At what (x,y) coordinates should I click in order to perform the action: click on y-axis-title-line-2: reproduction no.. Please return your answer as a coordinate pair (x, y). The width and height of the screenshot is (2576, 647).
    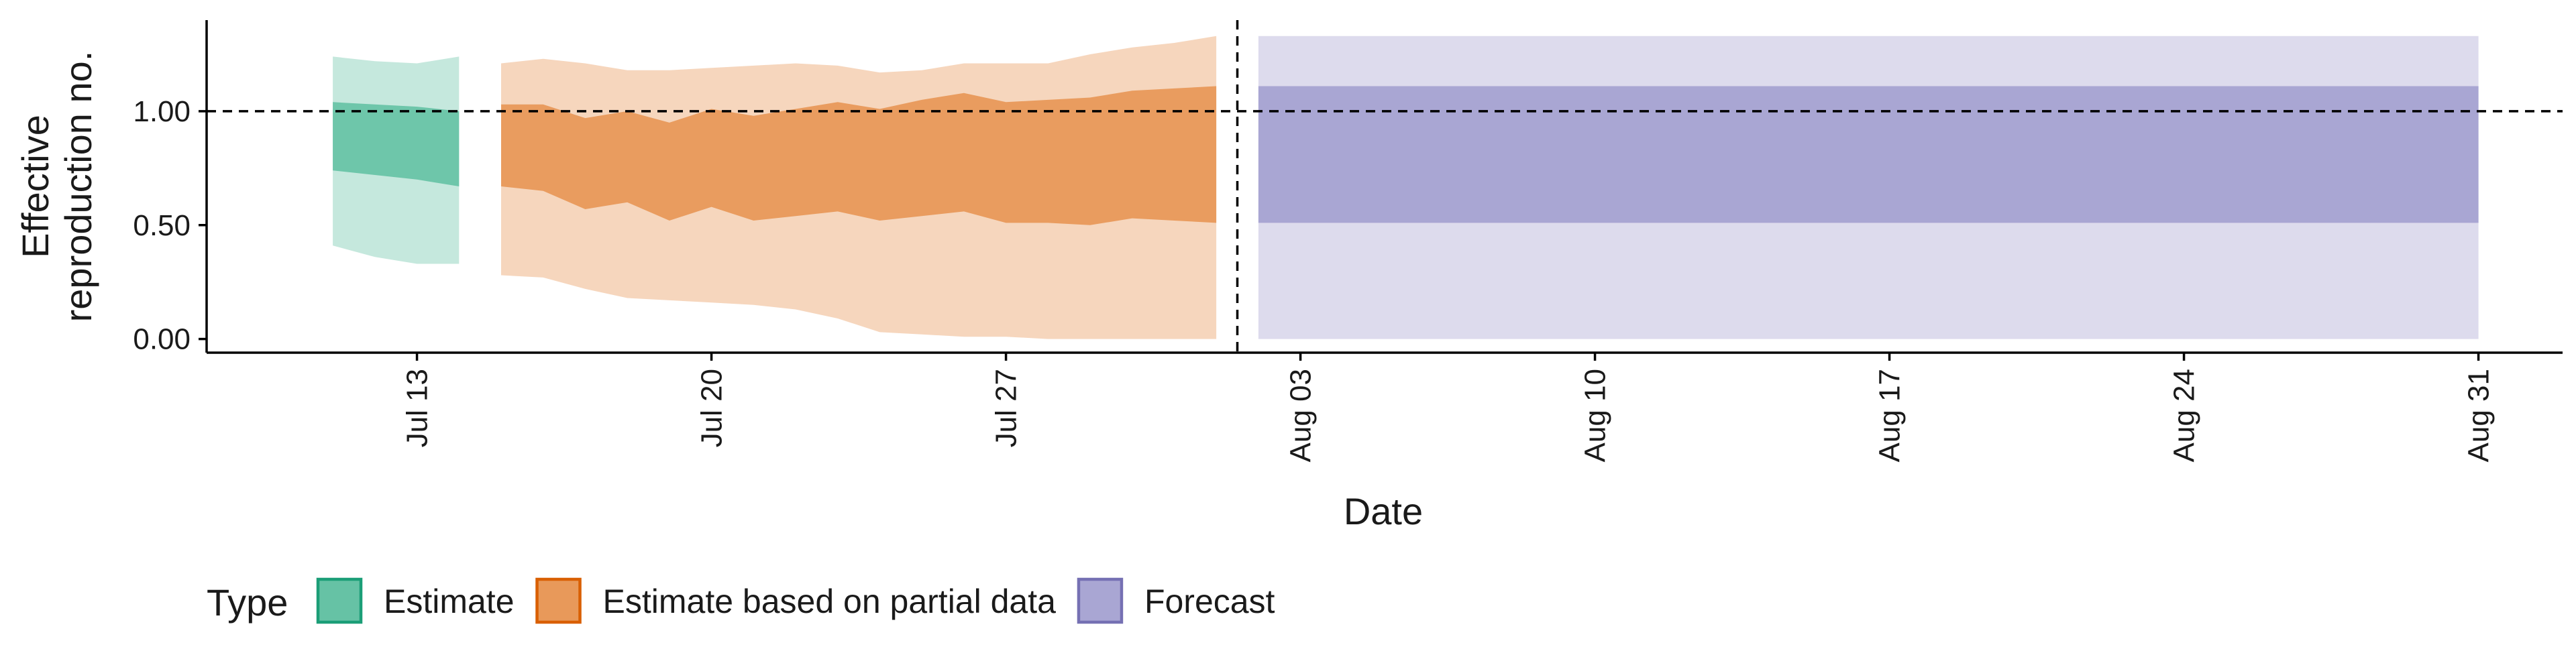
    Looking at the image, I should click on (78, 187).